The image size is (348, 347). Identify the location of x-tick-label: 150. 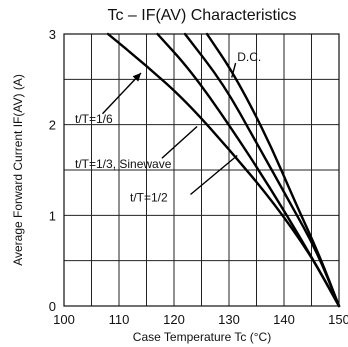
(338, 319).